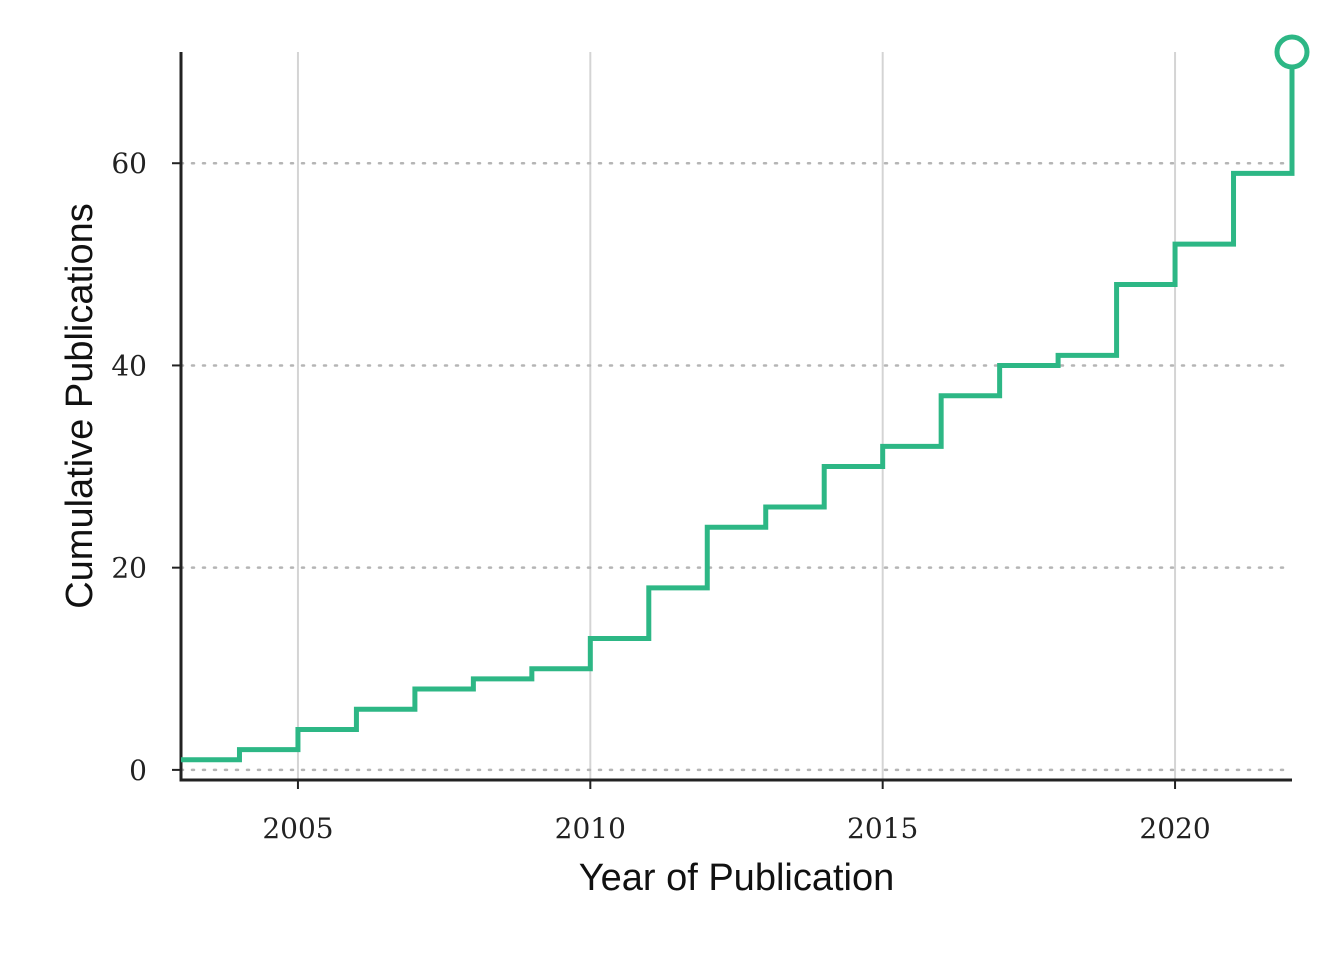 The width and height of the screenshot is (1344, 960). Describe the element at coordinates (146, 467) in the screenshot. I see `y-axis-ticks: 0 20 40 60` at that location.